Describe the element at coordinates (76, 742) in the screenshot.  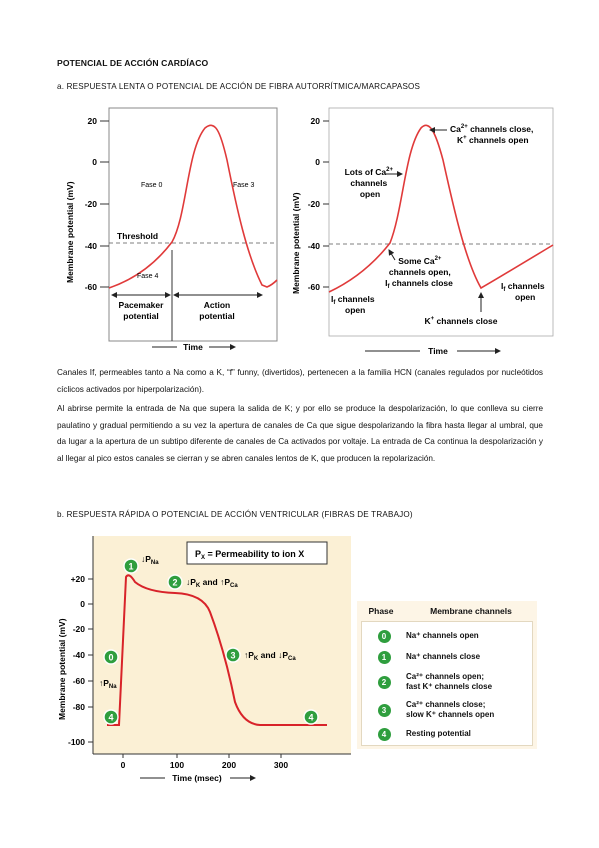
I see `fig3-ytick: -100` at that location.